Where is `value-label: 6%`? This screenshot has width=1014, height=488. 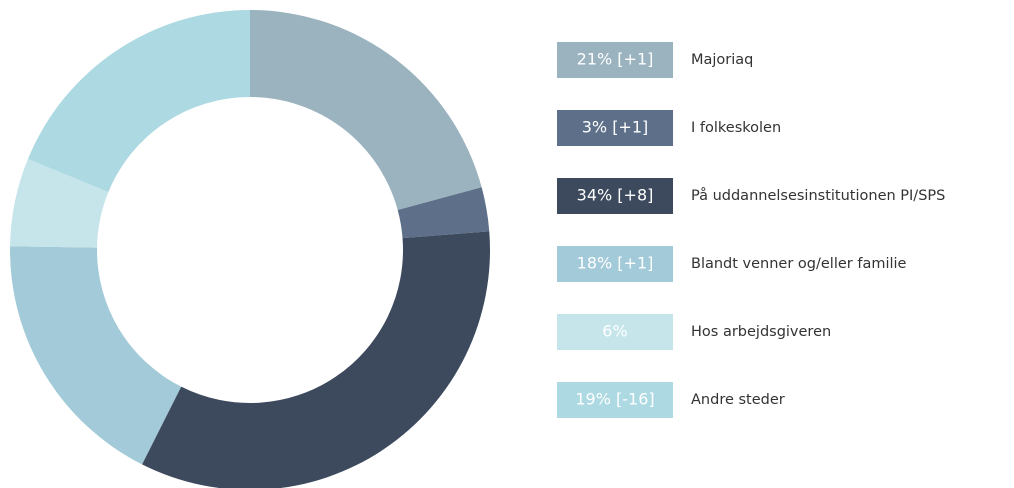 value-label: 6% is located at coordinates (614, 331).